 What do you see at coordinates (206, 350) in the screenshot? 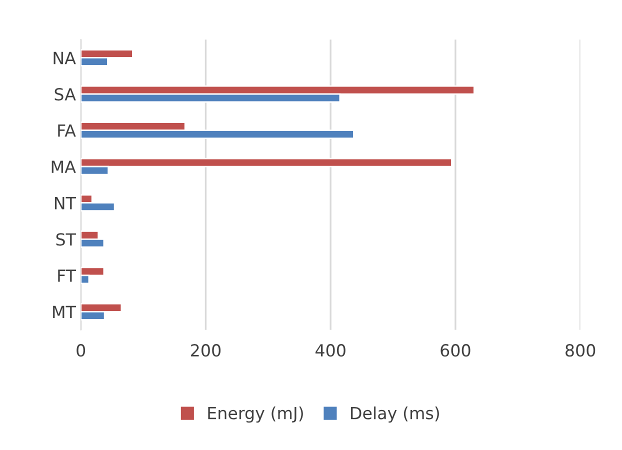
I see `x-tick-label: 200` at bounding box center [206, 350].